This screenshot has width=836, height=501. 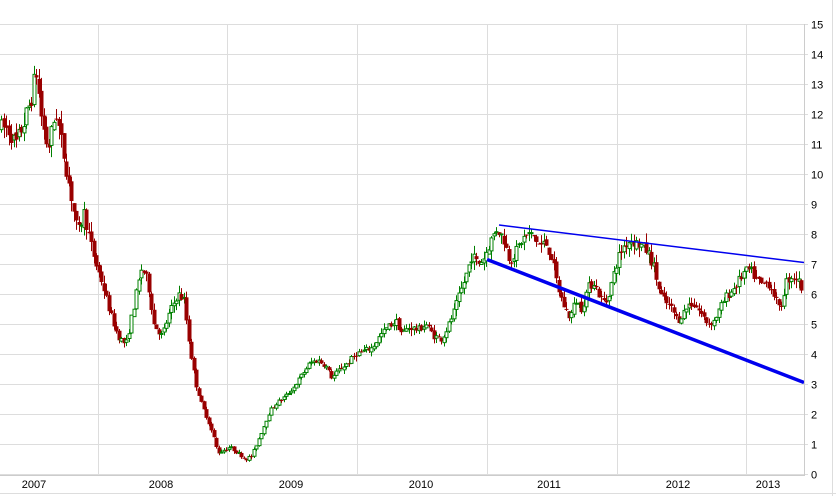 I want to click on x-tick-label: 2009, so click(x=291, y=485).